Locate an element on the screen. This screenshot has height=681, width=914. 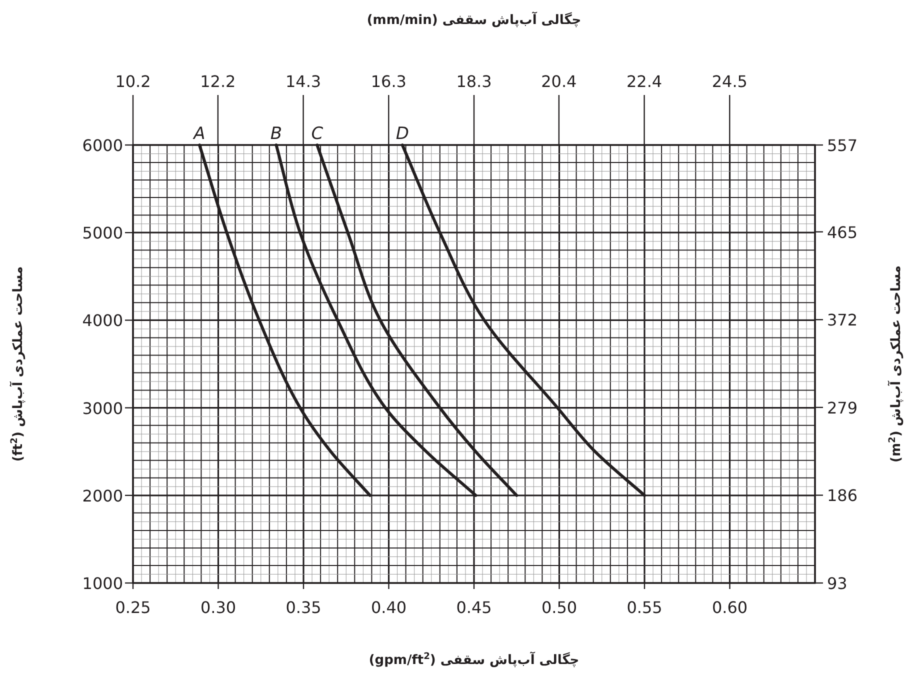
x-tick-label: 0.50 is located at coordinates (559, 607).